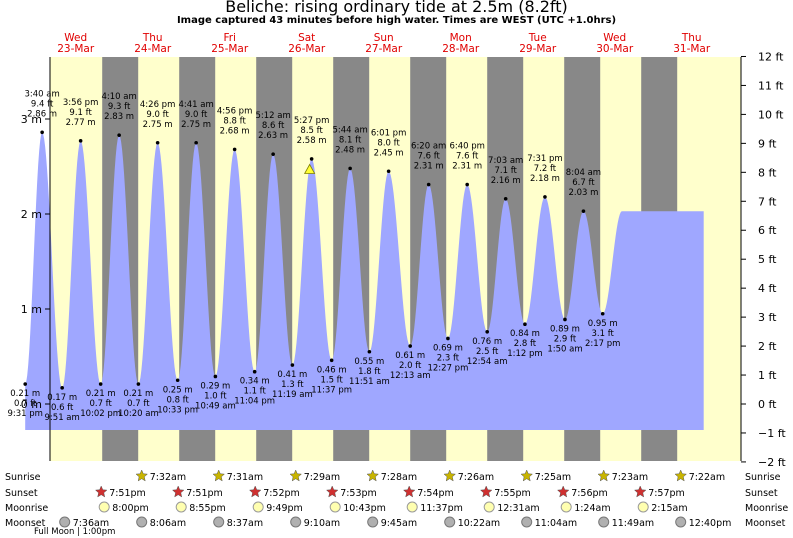 Image resolution: width=793 pixels, height=538 pixels. What do you see at coordinates (254, 392) in the screenshot?
I see `low-tide-ft: 1.1 ft` at bounding box center [254, 392].